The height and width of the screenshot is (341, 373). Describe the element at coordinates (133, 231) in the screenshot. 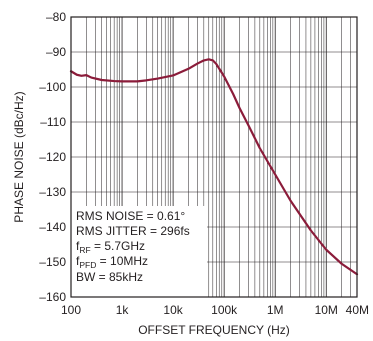

I see `rms-jitter-label: RMS JITTER = 296fs` at that location.